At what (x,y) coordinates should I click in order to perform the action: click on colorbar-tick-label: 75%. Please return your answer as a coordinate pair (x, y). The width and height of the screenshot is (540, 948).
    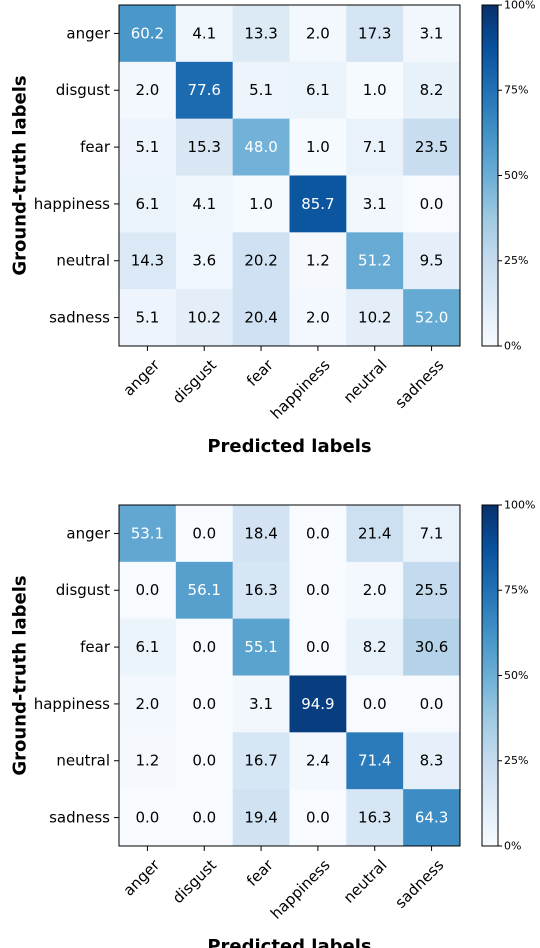
    Looking at the image, I should click on (516, 590).